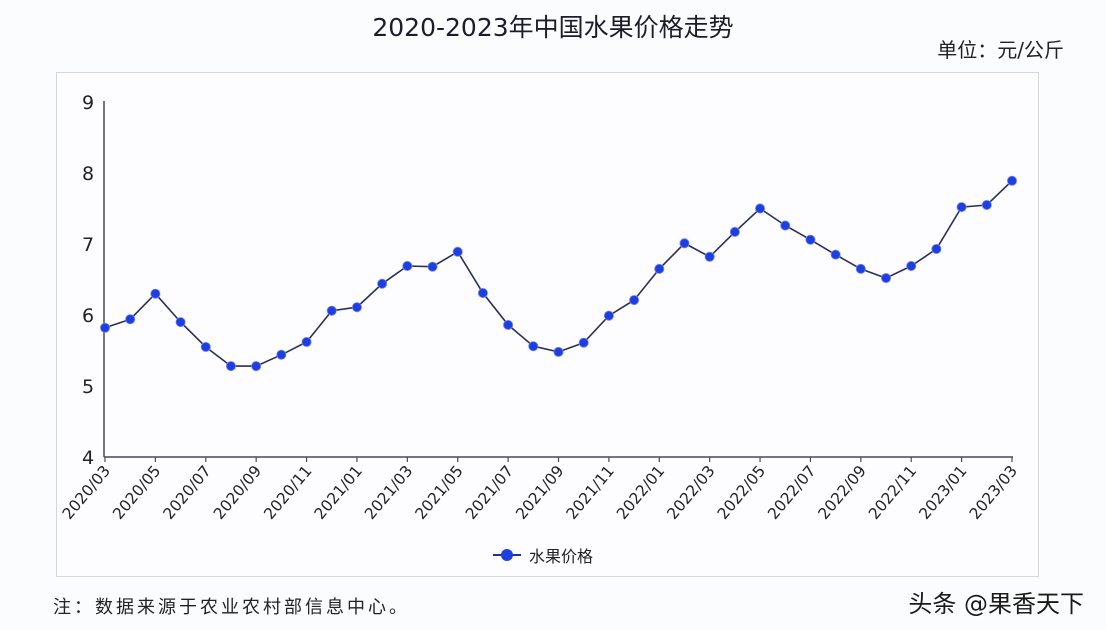  I want to click on x-tick-label: 2022/07, so click(791, 492).